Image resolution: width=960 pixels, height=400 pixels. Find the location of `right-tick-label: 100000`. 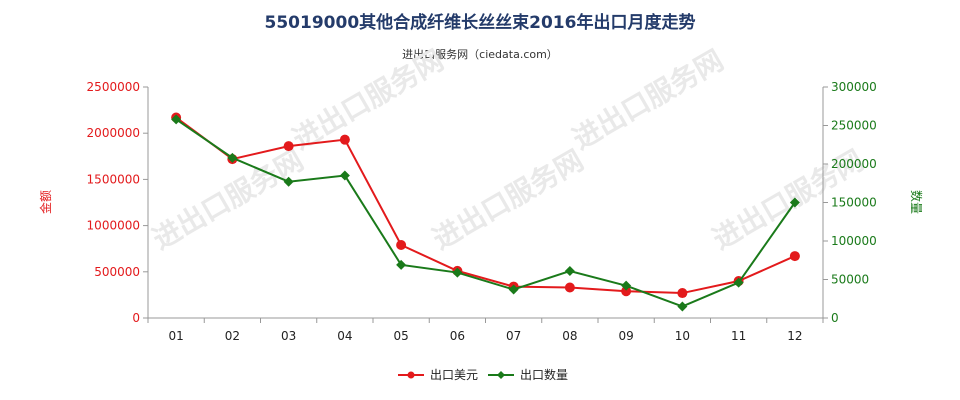

right-tick-label: 100000 is located at coordinates (854, 241).